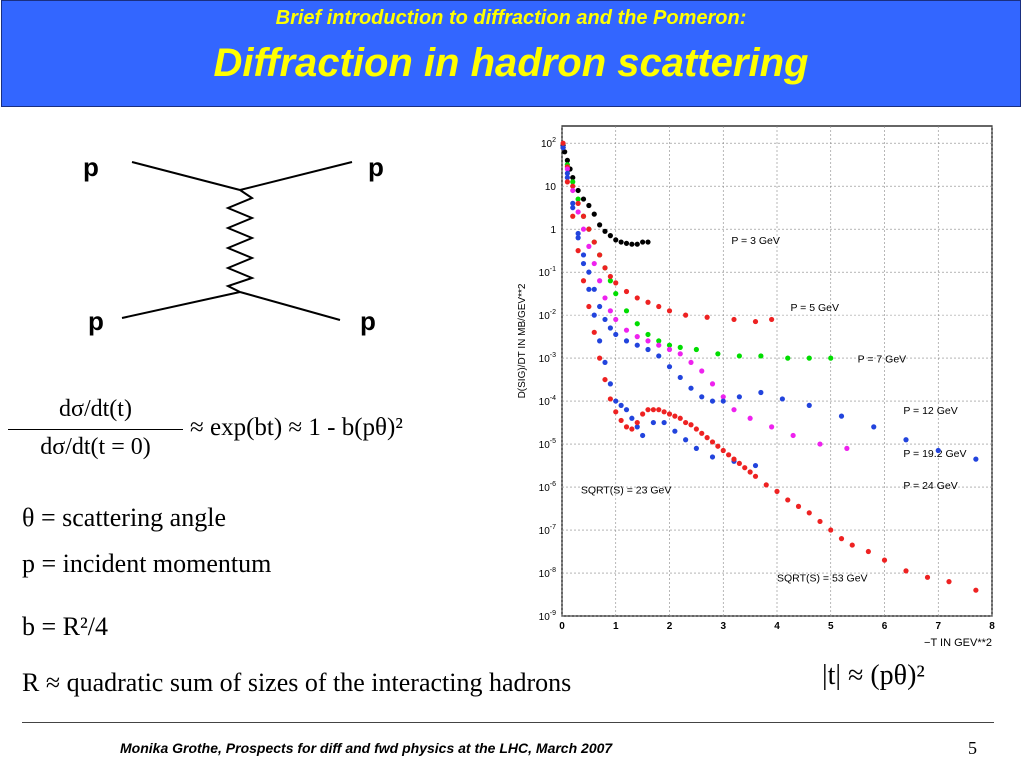 This screenshot has width=1024, height=768. Describe the element at coordinates (822, 579) in the screenshot. I see `chart-annotation: SQRT(S) = 53 GeV` at that location.